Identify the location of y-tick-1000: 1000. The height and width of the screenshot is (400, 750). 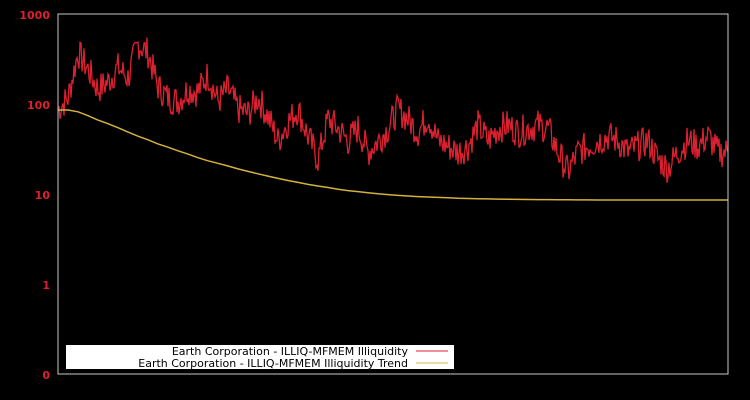
(34, 15).